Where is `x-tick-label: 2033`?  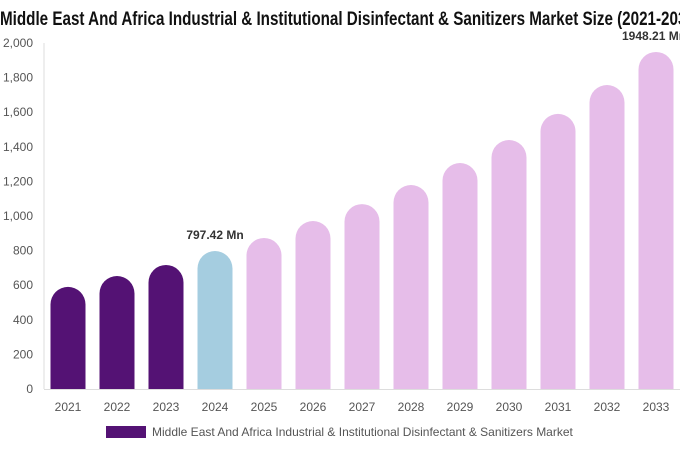 x-tick-label: 2033 is located at coordinates (656, 407).